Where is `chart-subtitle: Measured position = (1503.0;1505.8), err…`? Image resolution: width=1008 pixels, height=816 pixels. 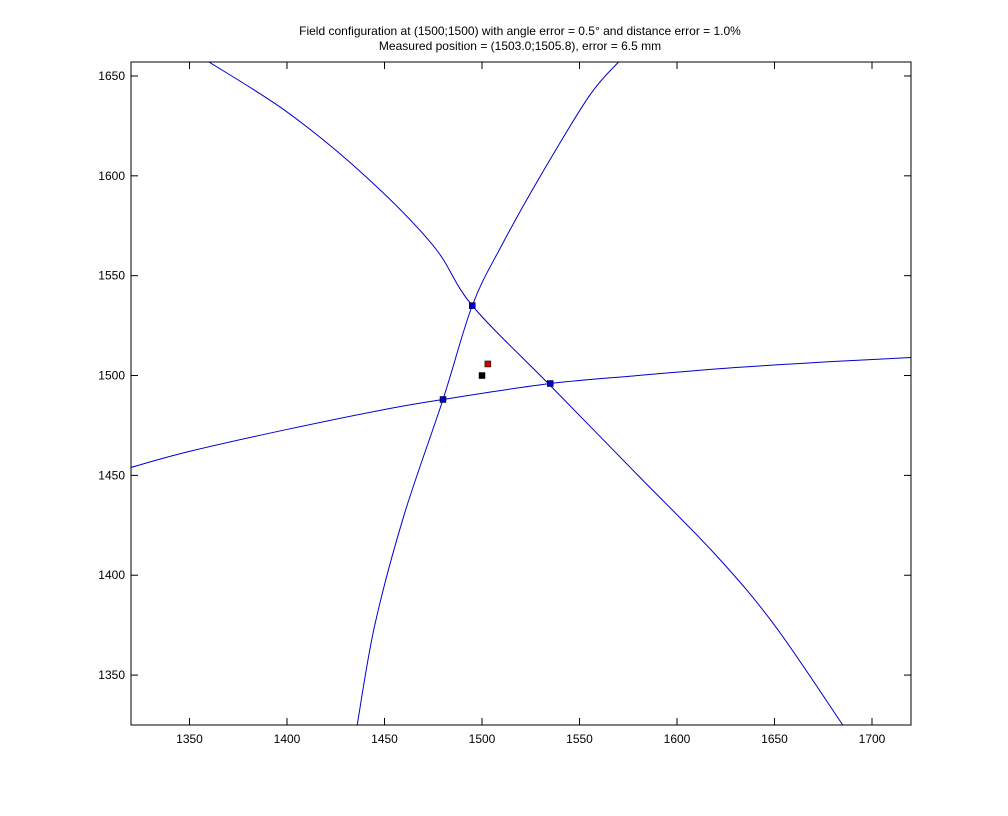
chart-subtitle: Measured position = (1503.0;1505.8), err… is located at coordinates (520, 46).